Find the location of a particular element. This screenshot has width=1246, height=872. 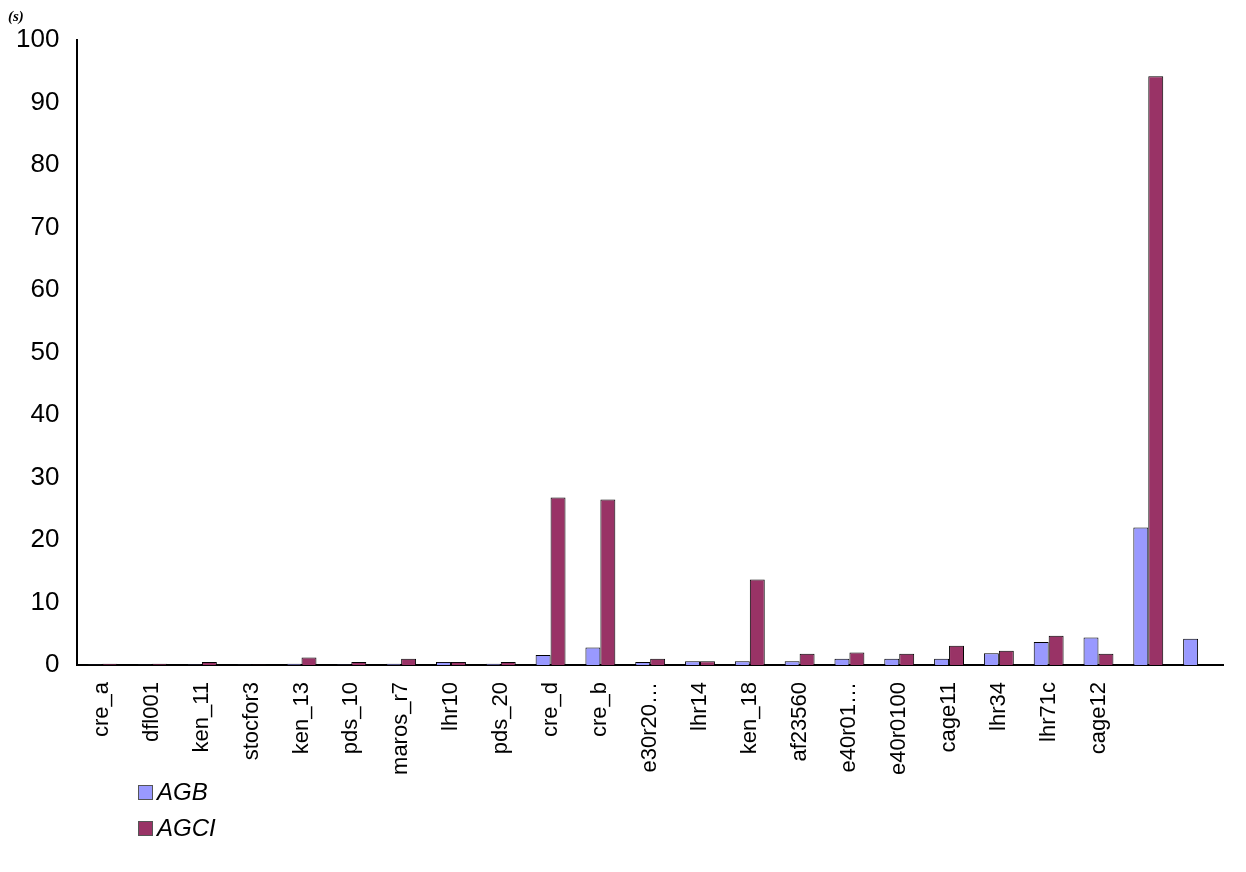

y-tick-label: 10 is located at coordinates (45, 600).